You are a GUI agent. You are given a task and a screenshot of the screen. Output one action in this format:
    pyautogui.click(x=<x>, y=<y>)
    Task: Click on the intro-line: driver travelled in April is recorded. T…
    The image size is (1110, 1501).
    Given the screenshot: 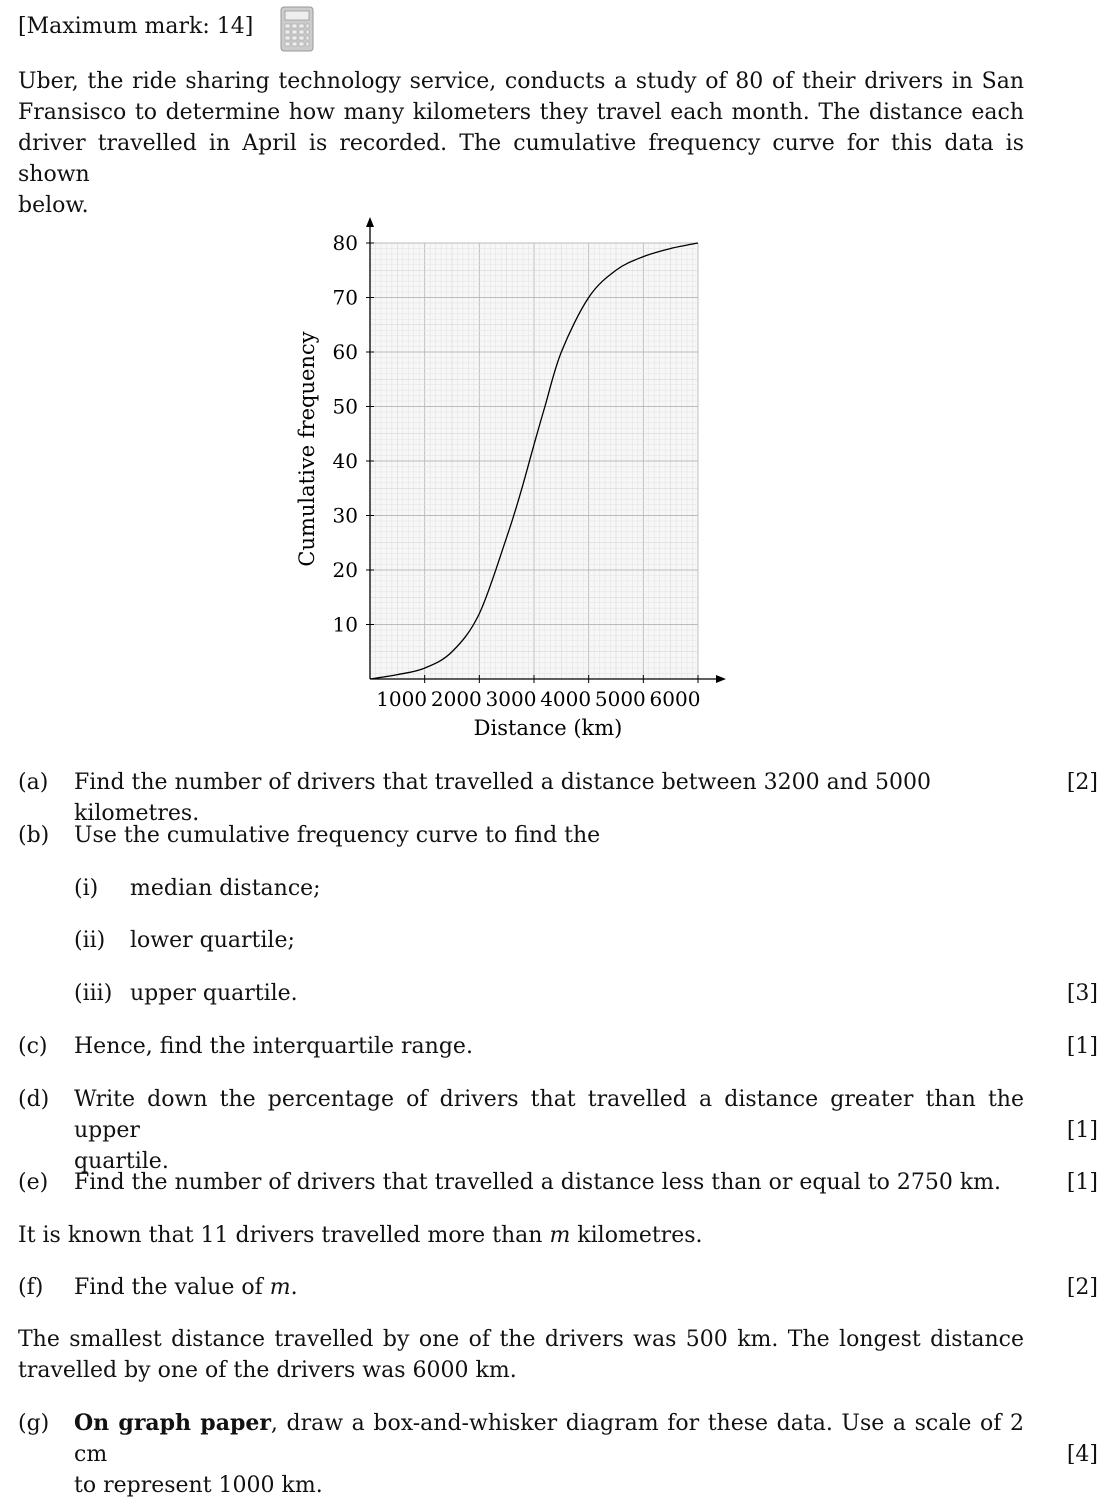 What is the action you would take?
    pyautogui.click(x=521, y=159)
    